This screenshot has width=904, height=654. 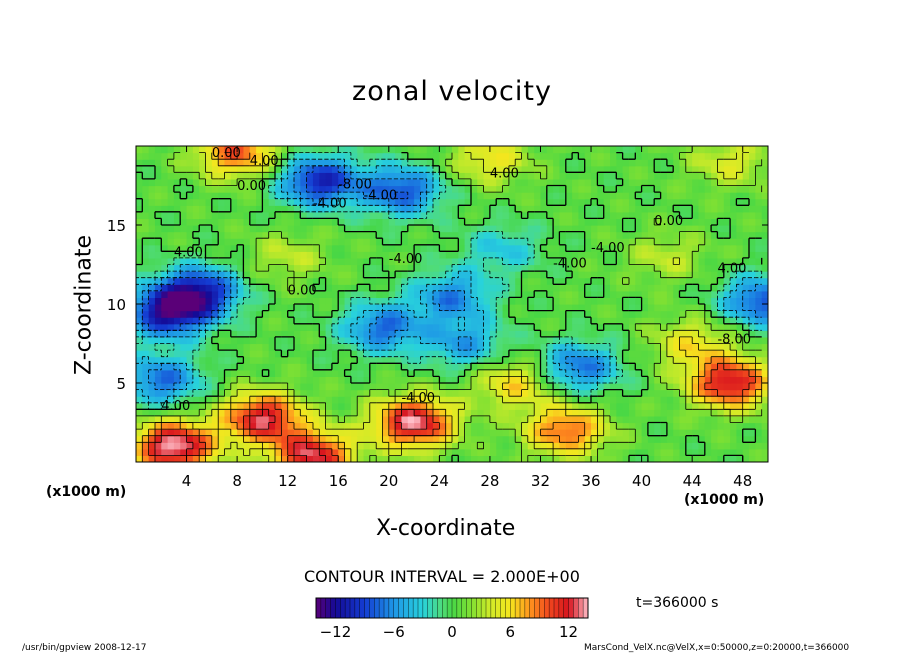 What do you see at coordinates (406, 259) in the screenshot?
I see `contour-label: -4.00` at bounding box center [406, 259].